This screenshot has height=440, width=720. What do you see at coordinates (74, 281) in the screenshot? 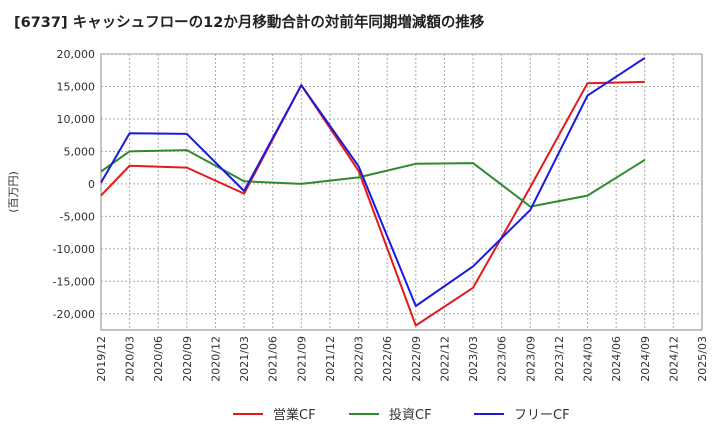
I see `y-tick-label: -15,000` at bounding box center [74, 281].